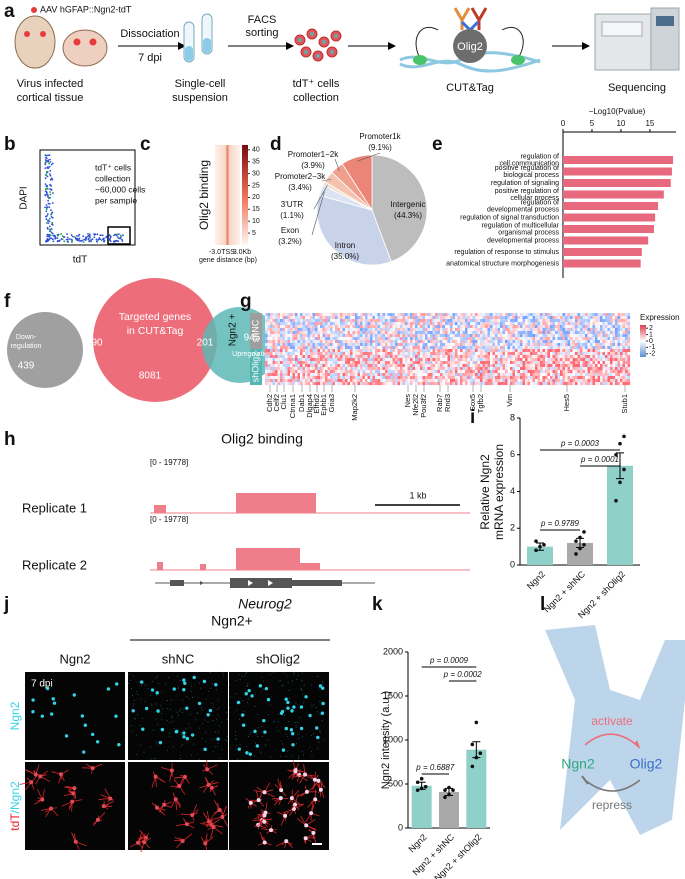  Describe the element at coordinates (512, 454) in the screenshot. I see `tick-label: 6` at that location.